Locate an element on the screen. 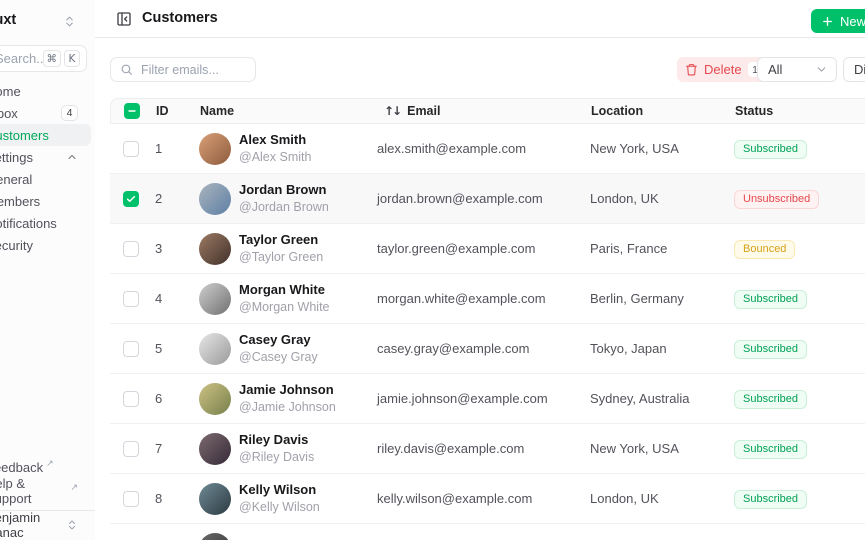 This screenshot has width=865, height=540. select-all-cell is located at coordinates (133, 111).